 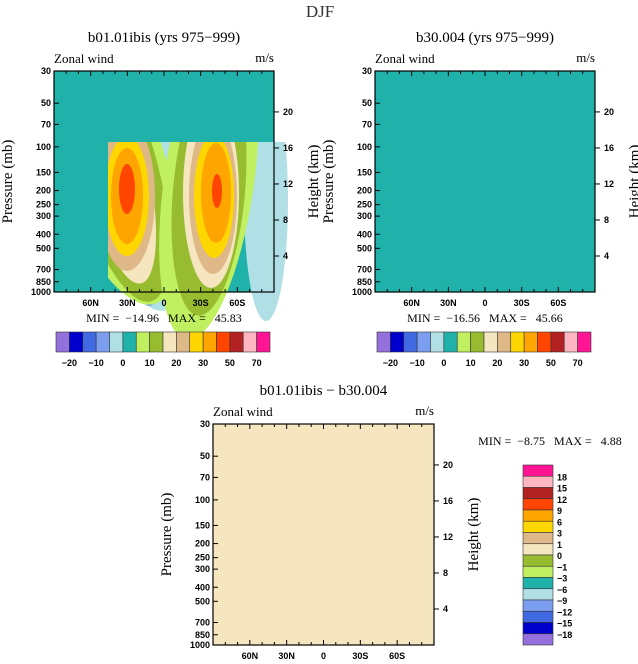 What do you see at coordinates (364, 234) in the screenshot?
I see `y-tick-label: 400` at bounding box center [364, 234].